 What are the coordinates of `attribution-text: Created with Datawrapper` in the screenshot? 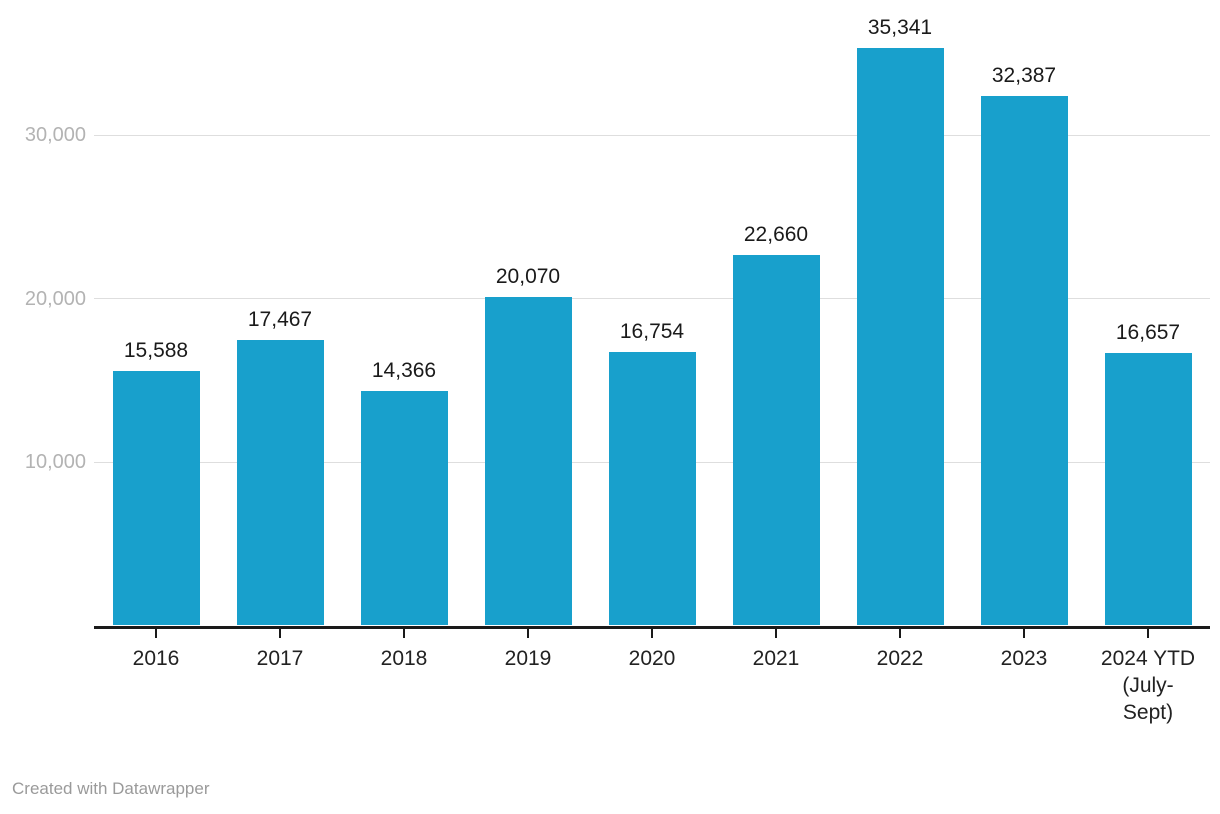 It's located at (111, 788).